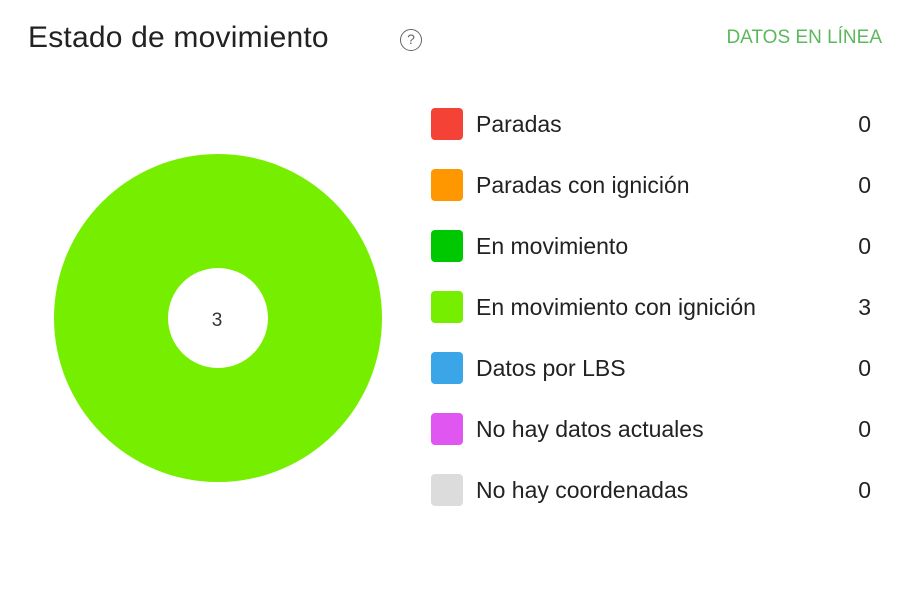  Describe the element at coordinates (455, 40) in the screenshot. I see `widget-header: Estado de movimiento ? DATOS EN LÍNEA` at that location.